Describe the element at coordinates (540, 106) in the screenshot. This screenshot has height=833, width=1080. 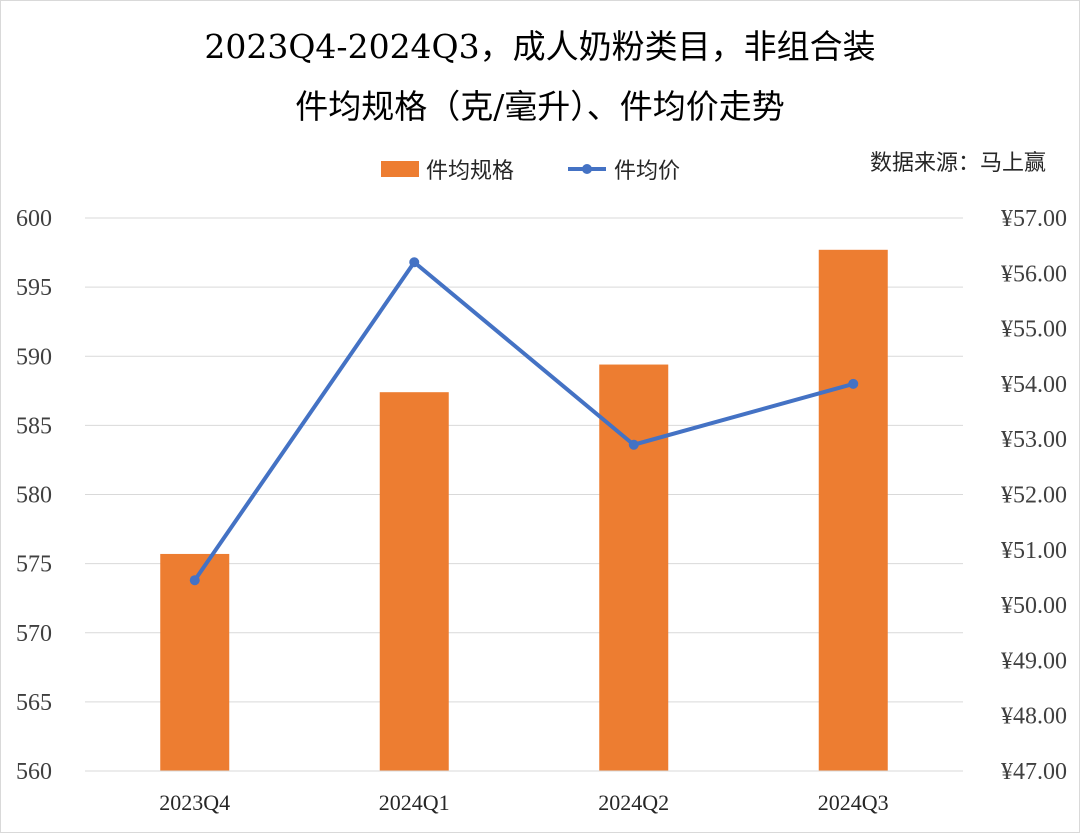
I see `chart-subtitle: 件均规格（克/毫升）、件均价走势` at that location.